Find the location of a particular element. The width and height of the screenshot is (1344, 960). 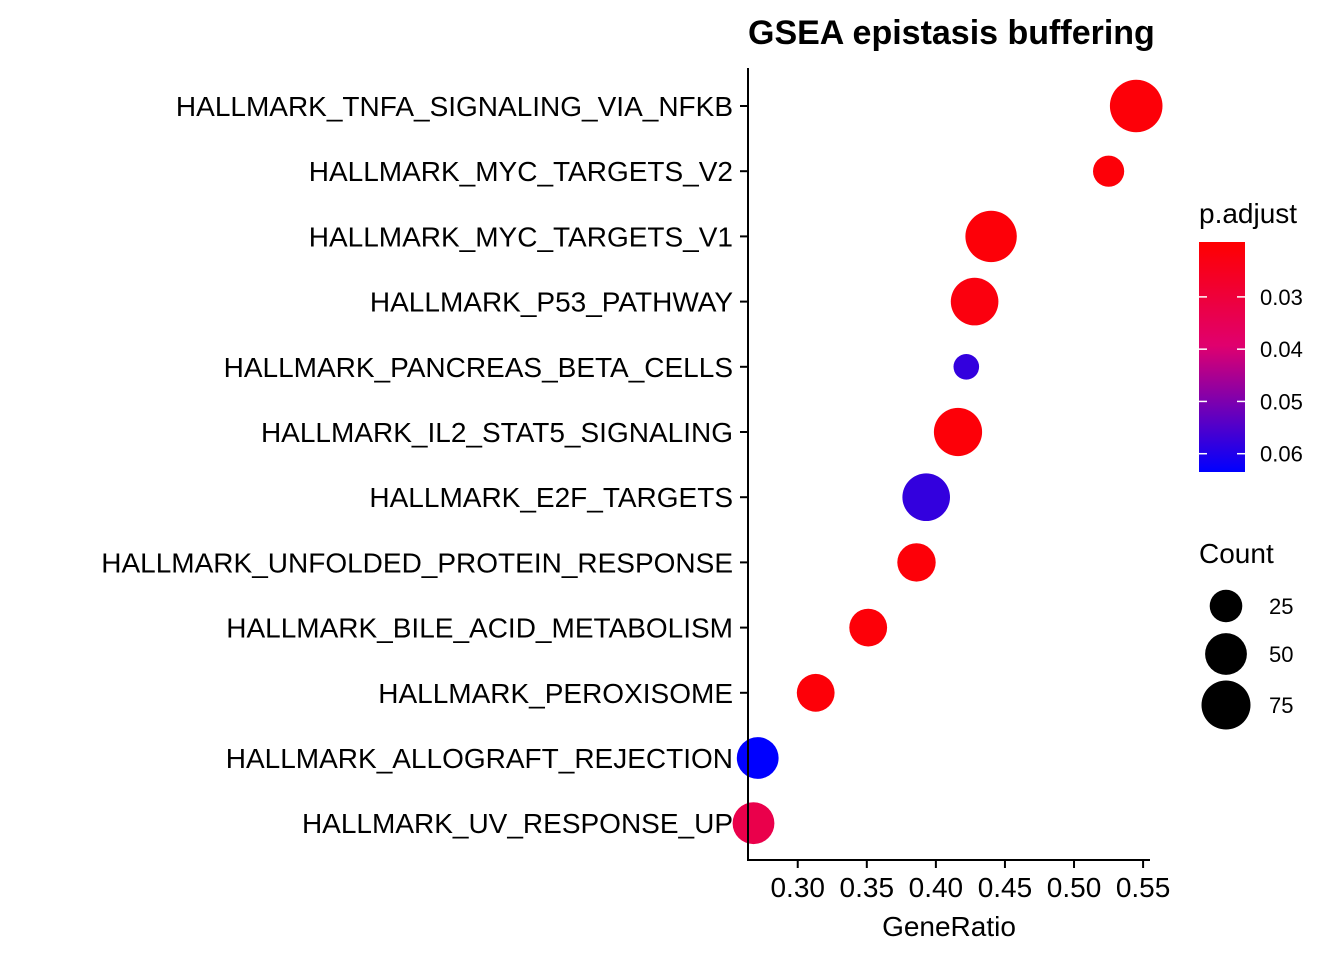

color-legend-label: 0.03 is located at coordinates (1281, 297).